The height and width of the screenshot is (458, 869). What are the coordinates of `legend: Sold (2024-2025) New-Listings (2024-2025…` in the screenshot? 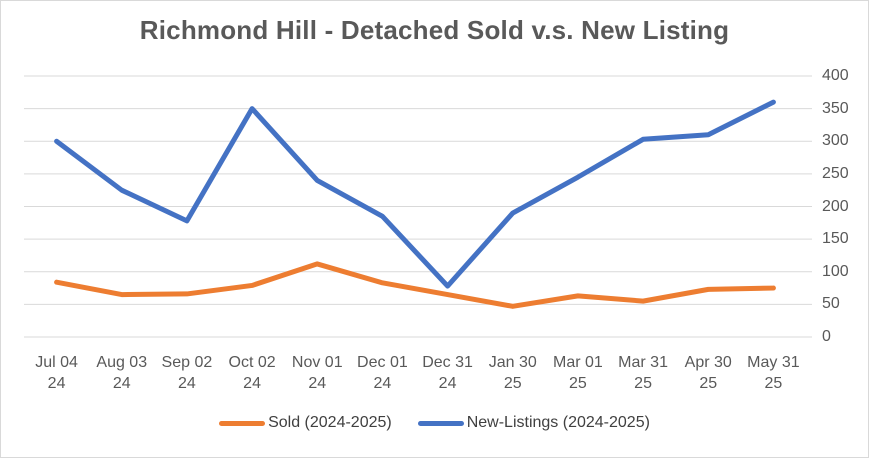 It's located at (434, 423).